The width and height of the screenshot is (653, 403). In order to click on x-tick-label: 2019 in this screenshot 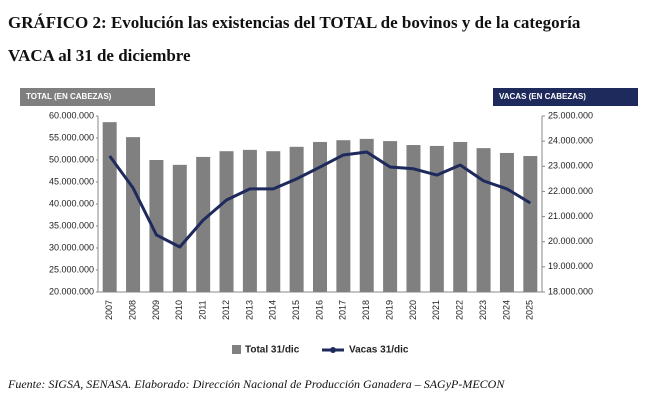, I will do `click(389, 310)`.